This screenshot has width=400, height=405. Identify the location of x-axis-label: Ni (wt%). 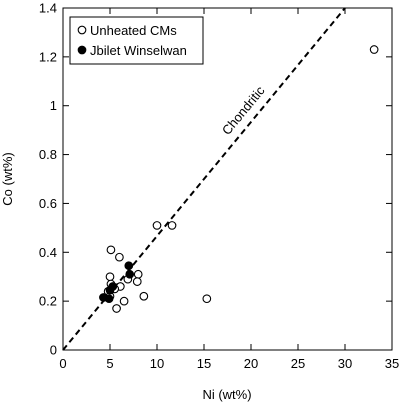
(226, 394).